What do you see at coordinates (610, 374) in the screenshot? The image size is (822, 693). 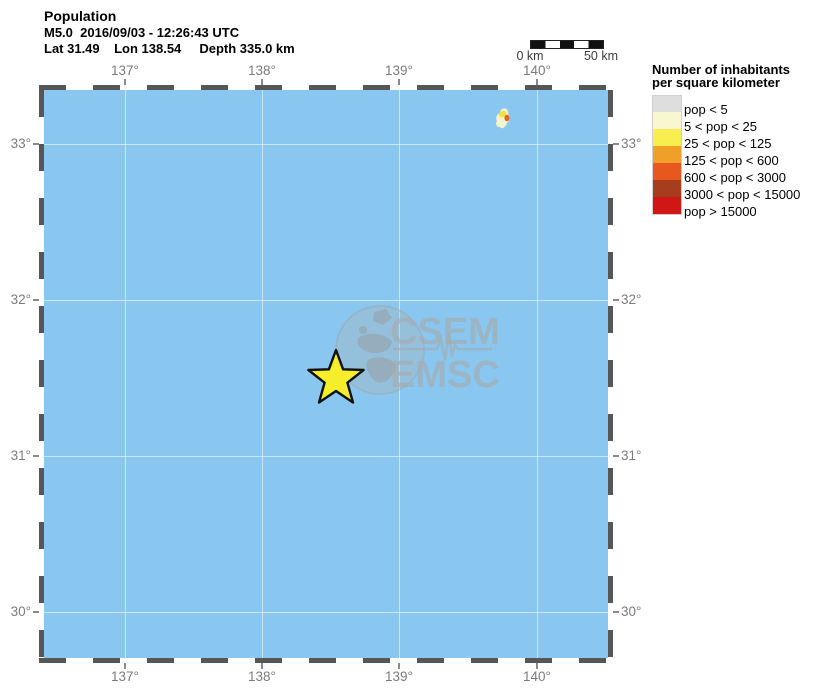 I see `map-border-right` at bounding box center [610, 374].